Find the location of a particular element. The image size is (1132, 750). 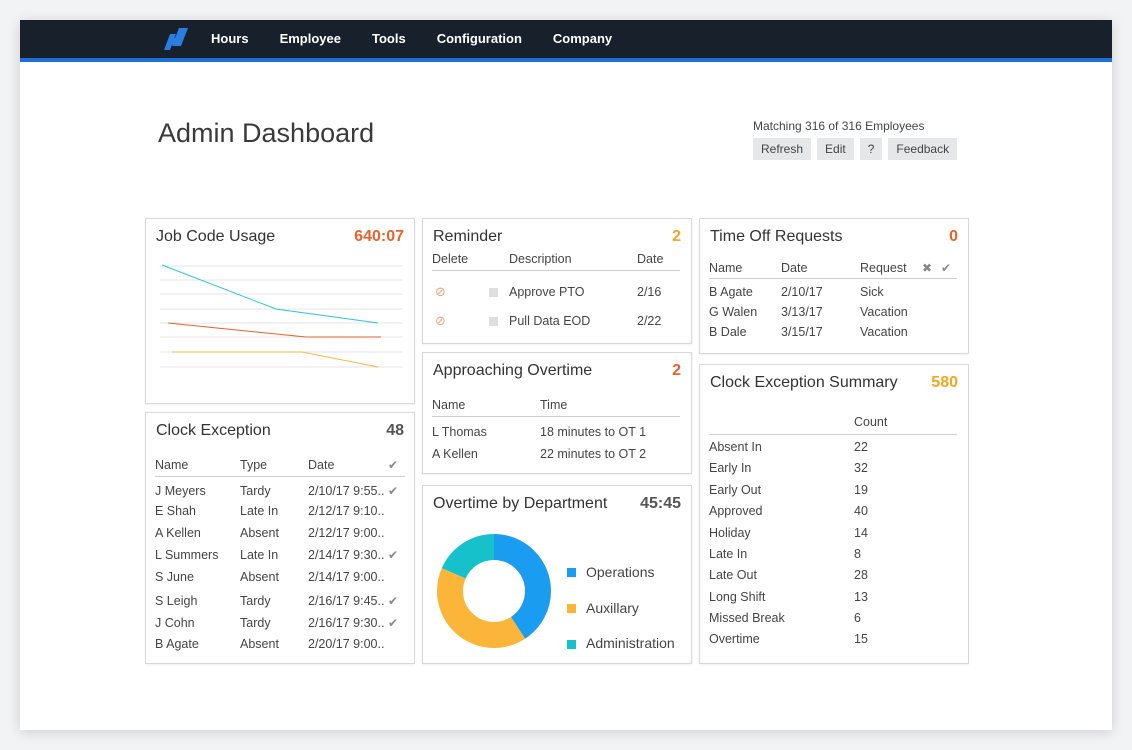

nav-tools: Tools is located at coordinates (388, 38).